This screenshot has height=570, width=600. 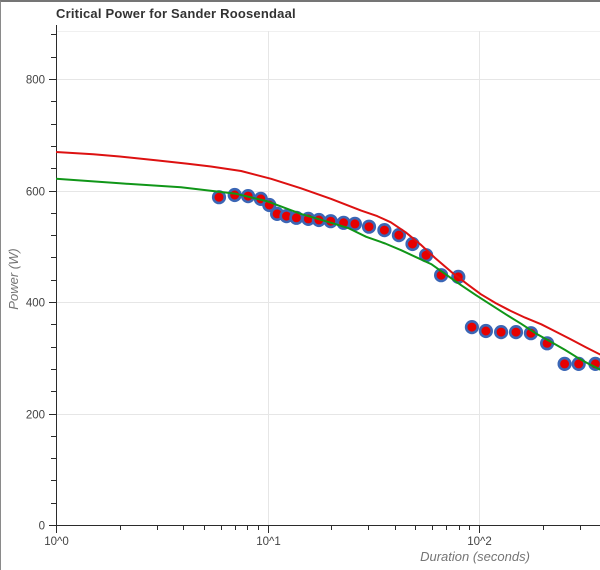 What do you see at coordinates (13, 279) in the screenshot?
I see `y-axis-title: Power (W)` at bounding box center [13, 279].